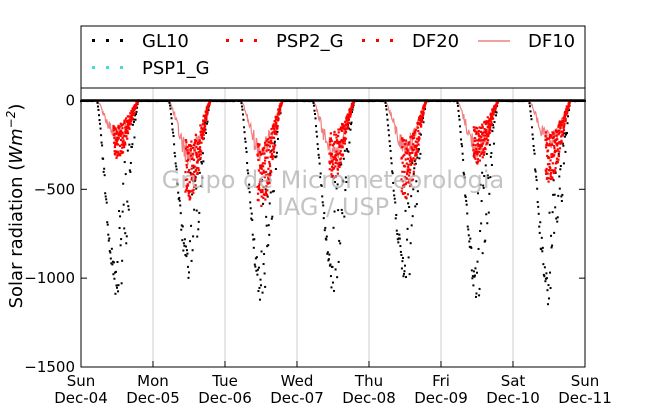 Image resolution: width=650 pixels, height=409 pixels. Describe the element at coordinates (151, 68) in the screenshot. I see `legend-item-PSP1_G: PSP1_G` at that location.